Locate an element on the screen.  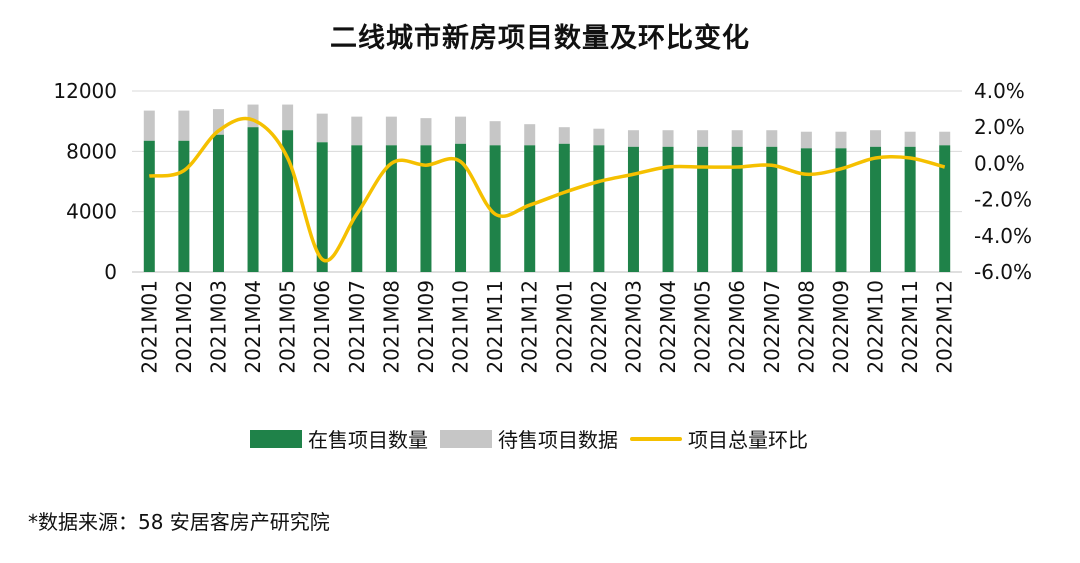
x-tick-label: 2022M11 is located at coordinates (910, 327).